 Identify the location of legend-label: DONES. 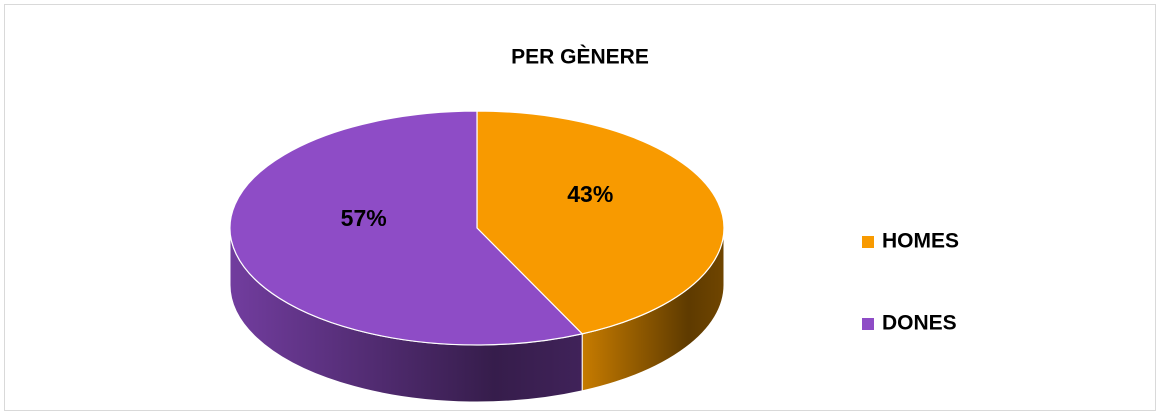
(919, 323).